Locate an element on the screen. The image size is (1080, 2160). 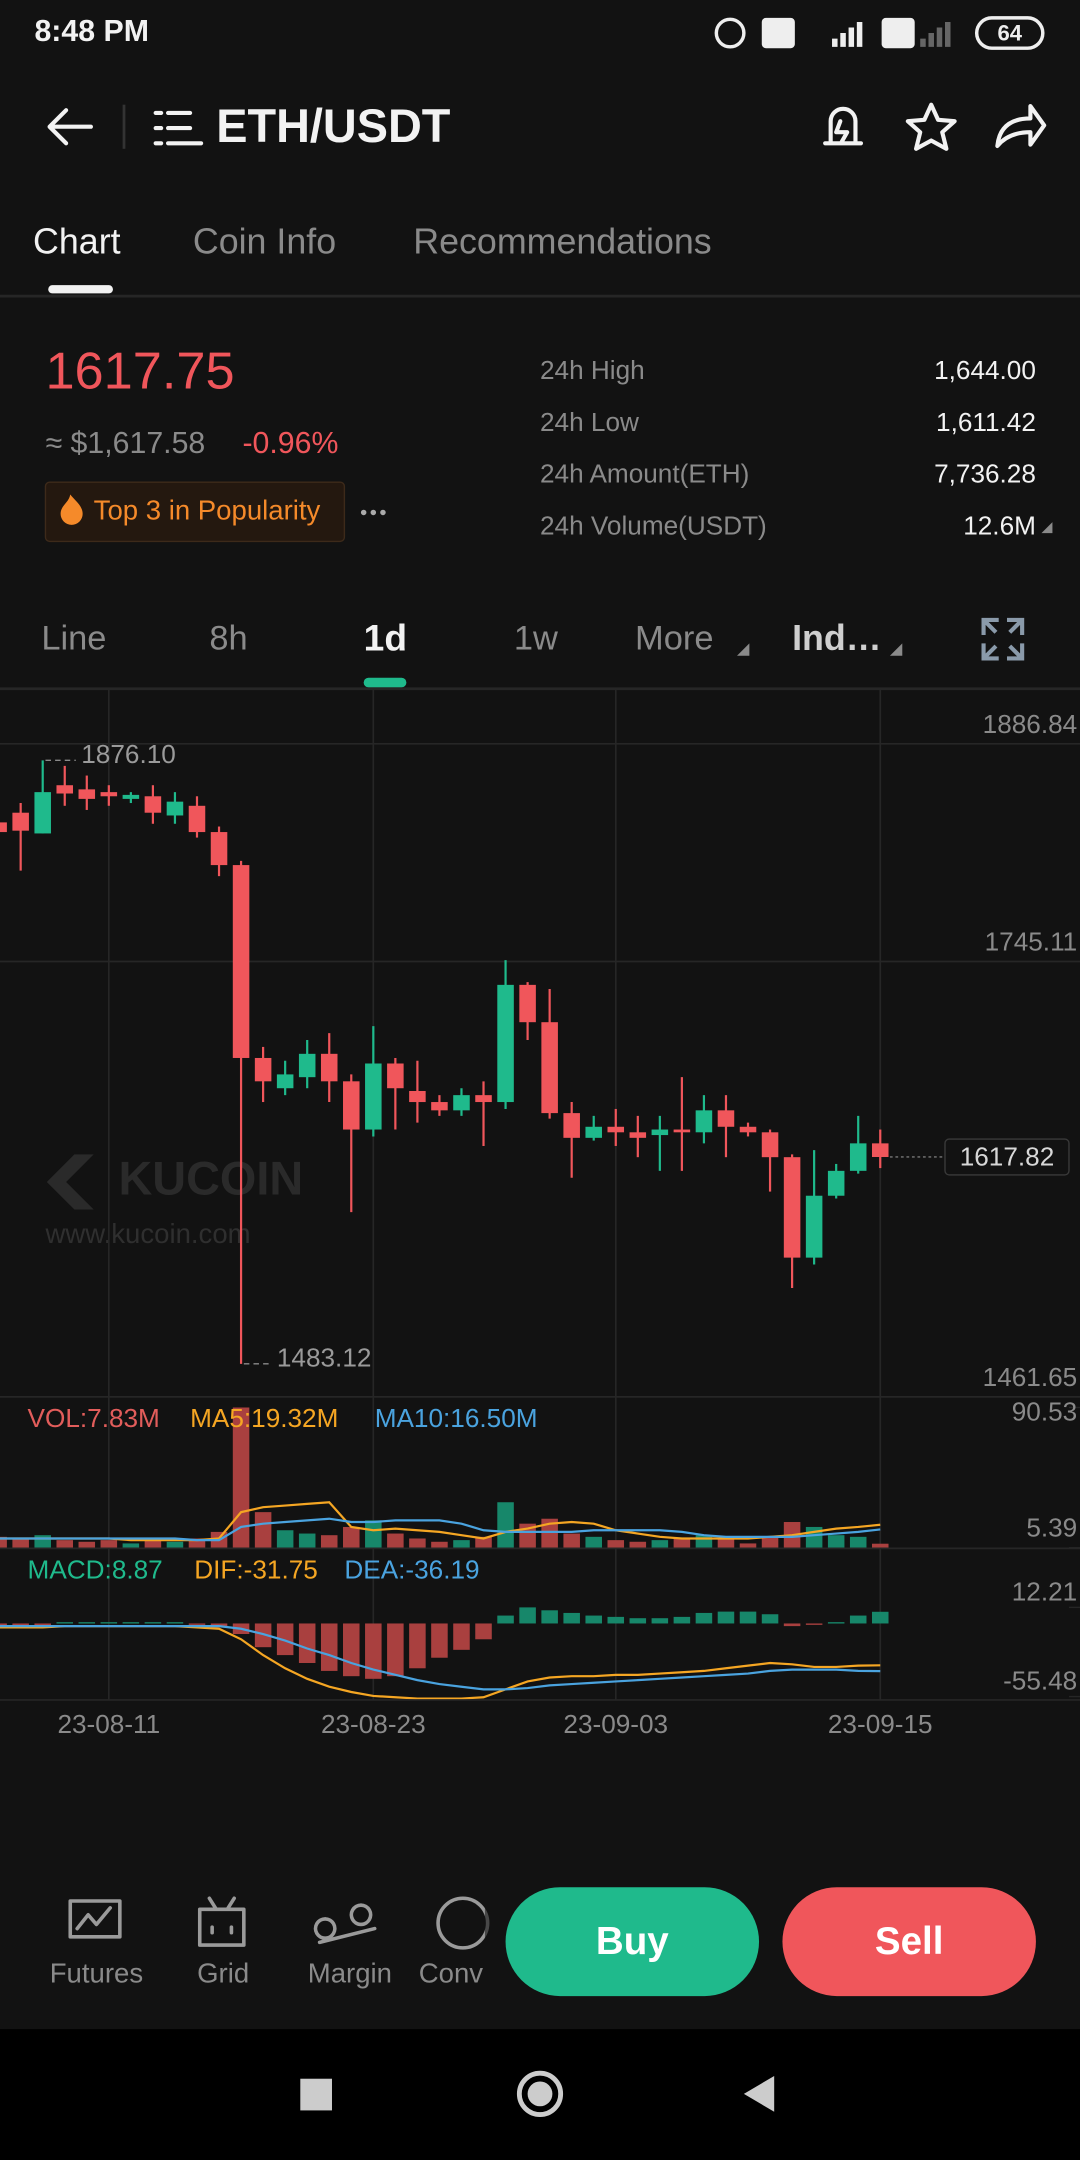
legend-entry: DEA:-36.19 is located at coordinates (411, 1570).